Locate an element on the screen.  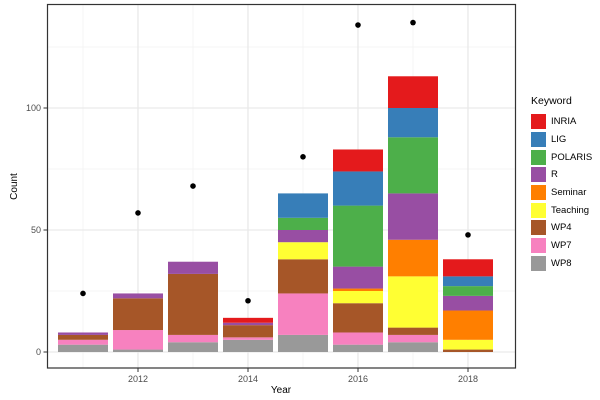
bar-segment-R-2018 is located at coordinates (468, 303).